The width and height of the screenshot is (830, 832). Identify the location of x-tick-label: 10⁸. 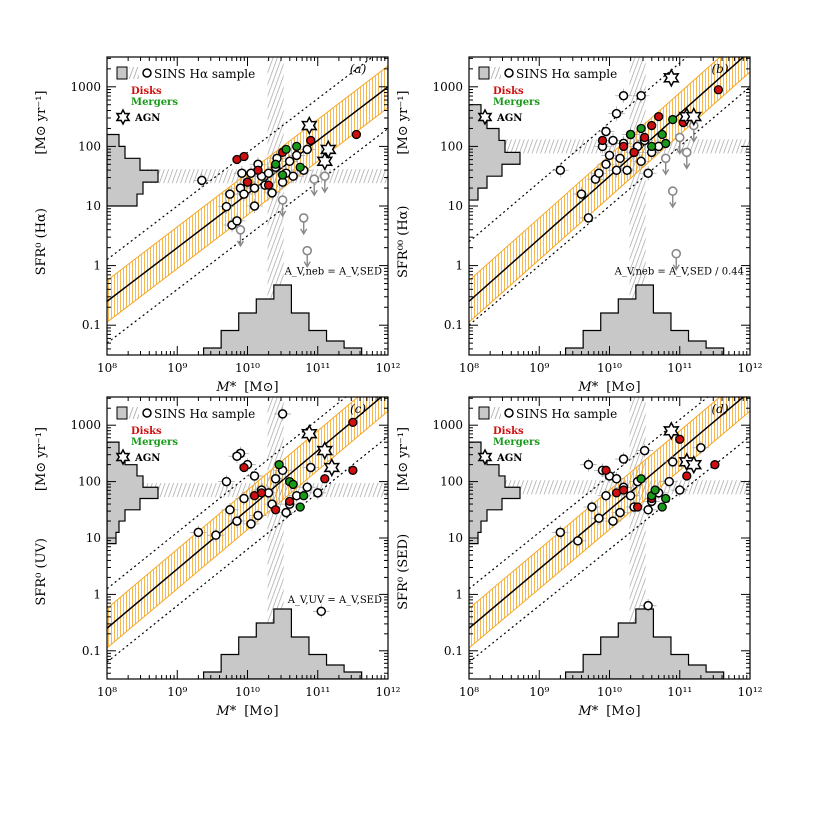
(107, 692).